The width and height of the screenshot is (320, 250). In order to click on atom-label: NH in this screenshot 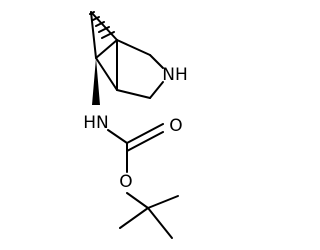, I will do `click(175, 75)`.